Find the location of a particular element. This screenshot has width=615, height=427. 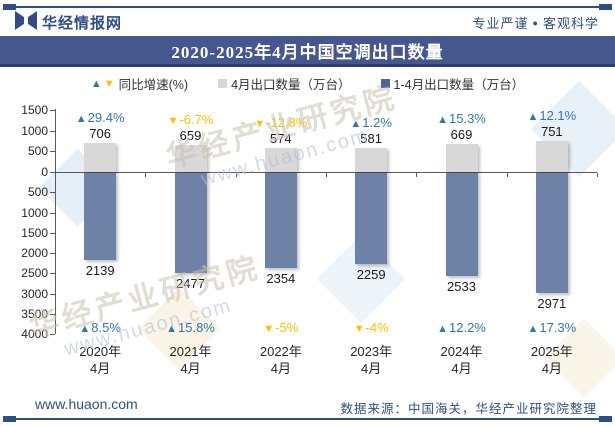

y-axis-line is located at coordinates (55, 221).